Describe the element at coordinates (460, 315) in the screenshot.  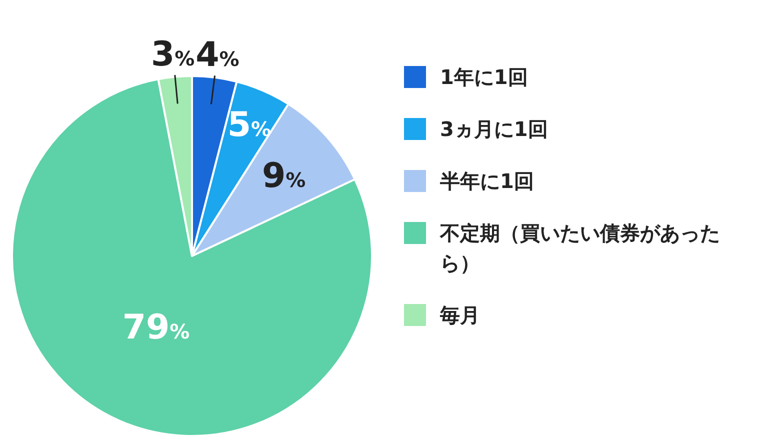
I see `legend-label: 毎月` at that location.